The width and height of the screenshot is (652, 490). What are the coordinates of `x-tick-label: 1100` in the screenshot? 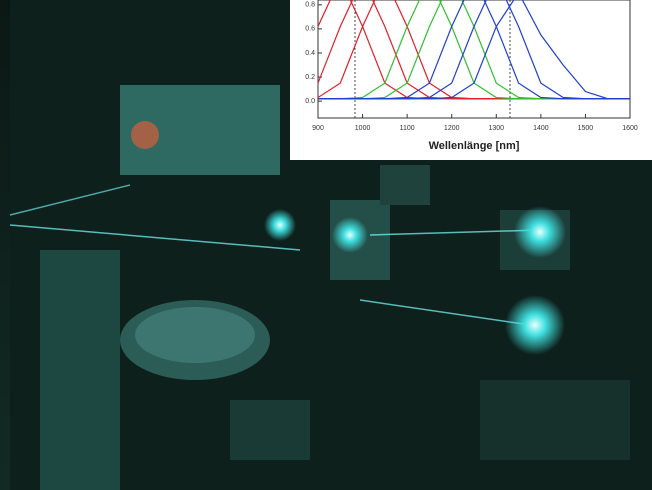 It's located at (407, 128).